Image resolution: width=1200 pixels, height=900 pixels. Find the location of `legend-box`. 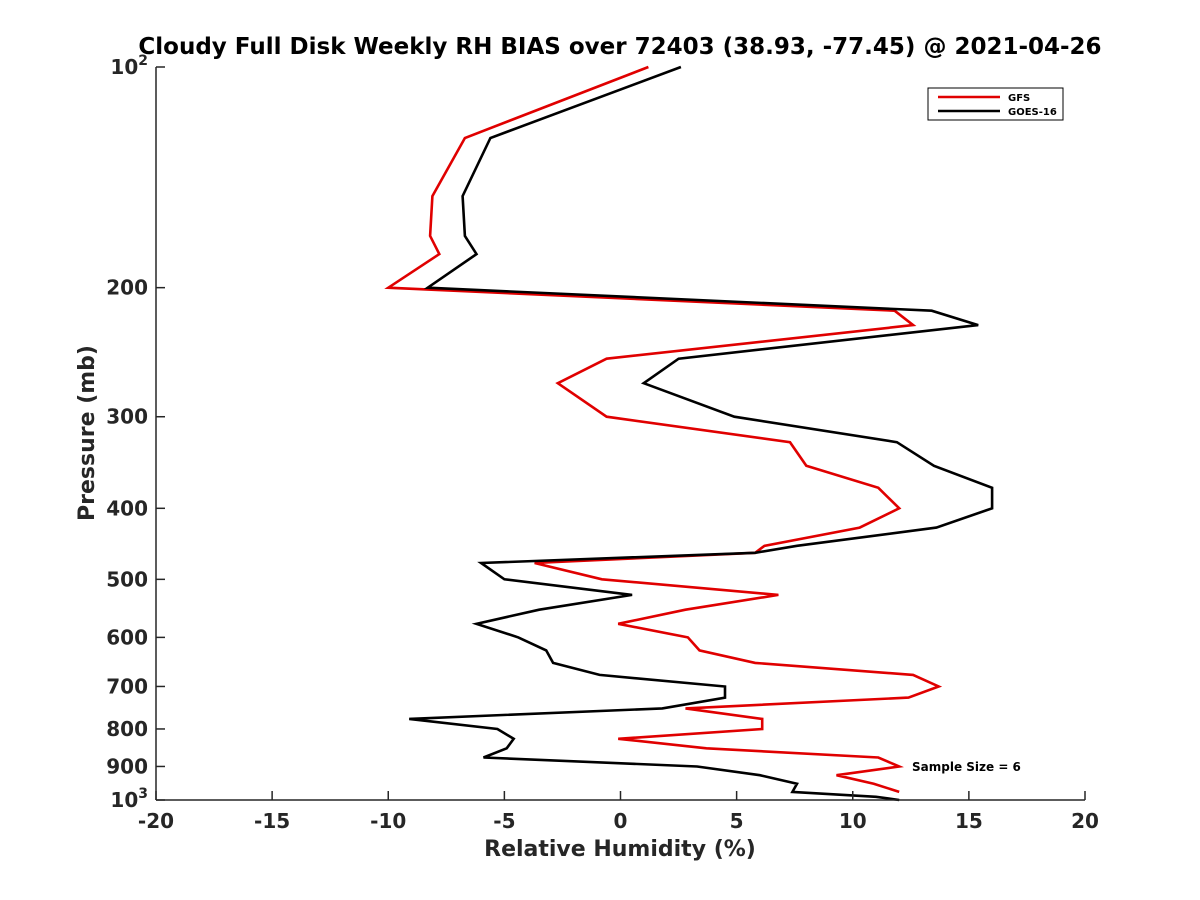

legend-box is located at coordinates (995, 104).